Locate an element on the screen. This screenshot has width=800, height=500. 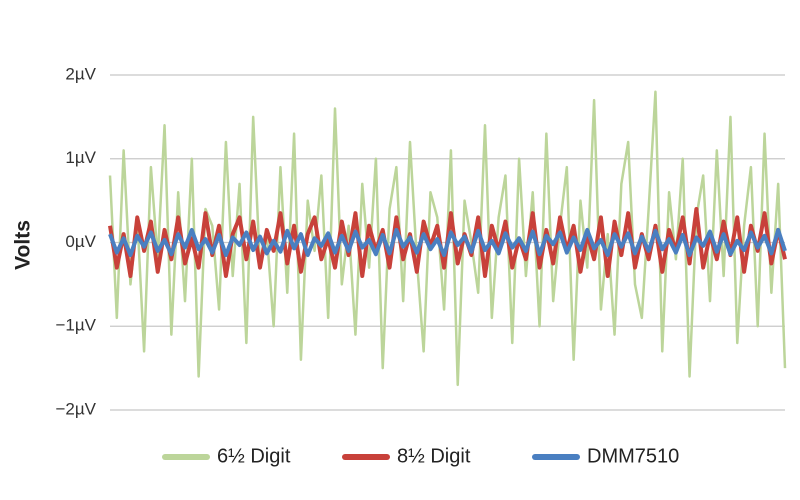
y-tick-label: −1µV is located at coordinates (75, 325).